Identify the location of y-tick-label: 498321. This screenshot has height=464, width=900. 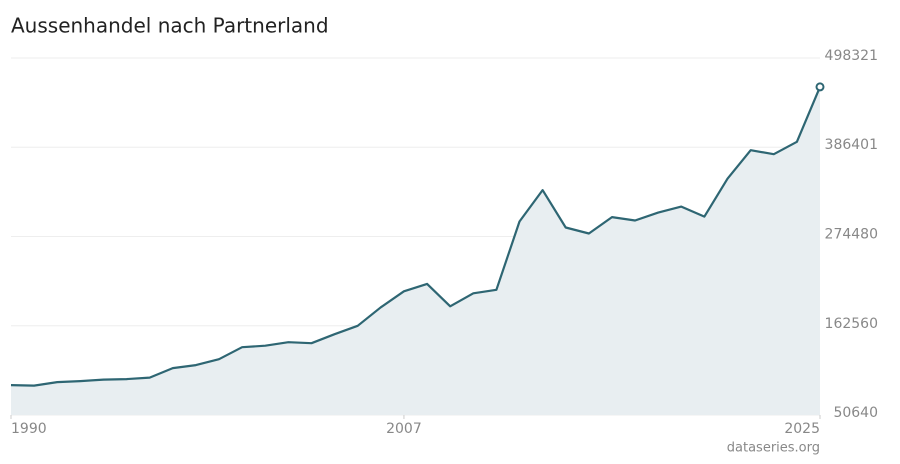
(851, 56).